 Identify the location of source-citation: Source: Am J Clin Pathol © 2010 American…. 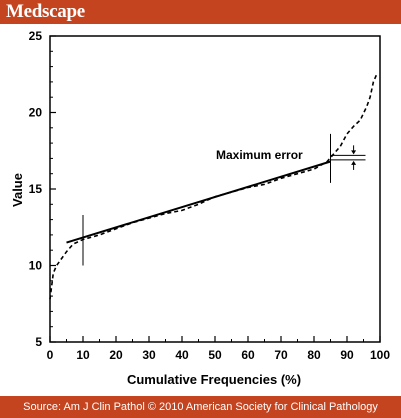
(200, 407).